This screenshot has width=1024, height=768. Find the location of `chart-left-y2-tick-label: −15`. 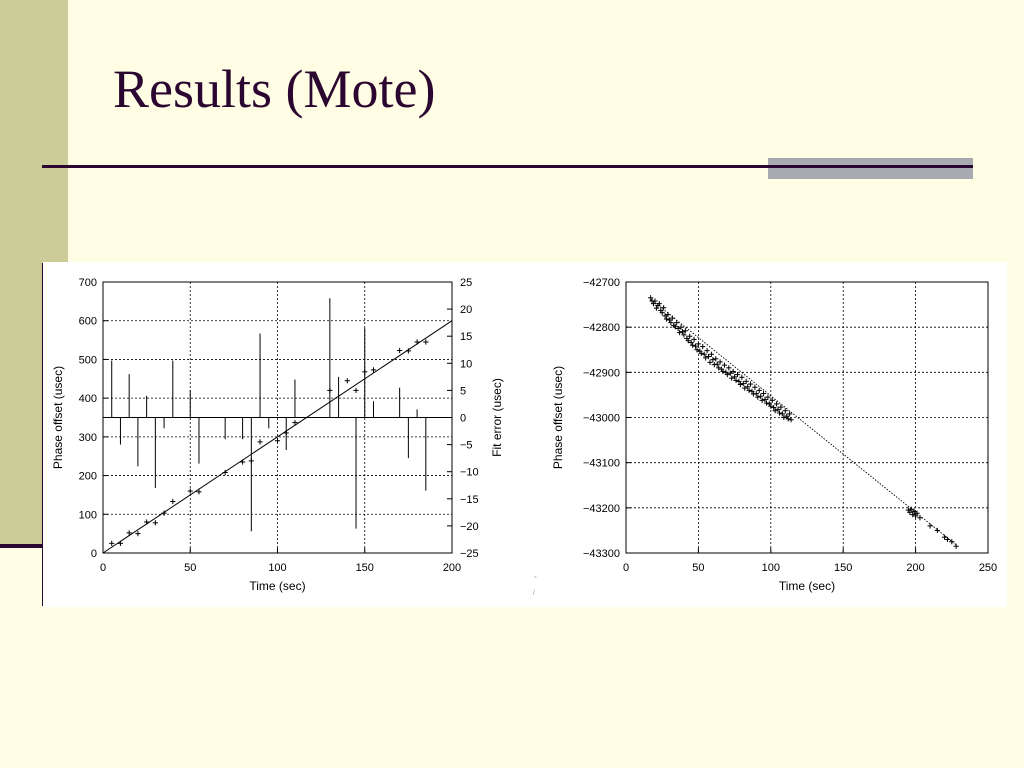

chart-left-y2-tick-label: −15 is located at coordinates (469, 500).